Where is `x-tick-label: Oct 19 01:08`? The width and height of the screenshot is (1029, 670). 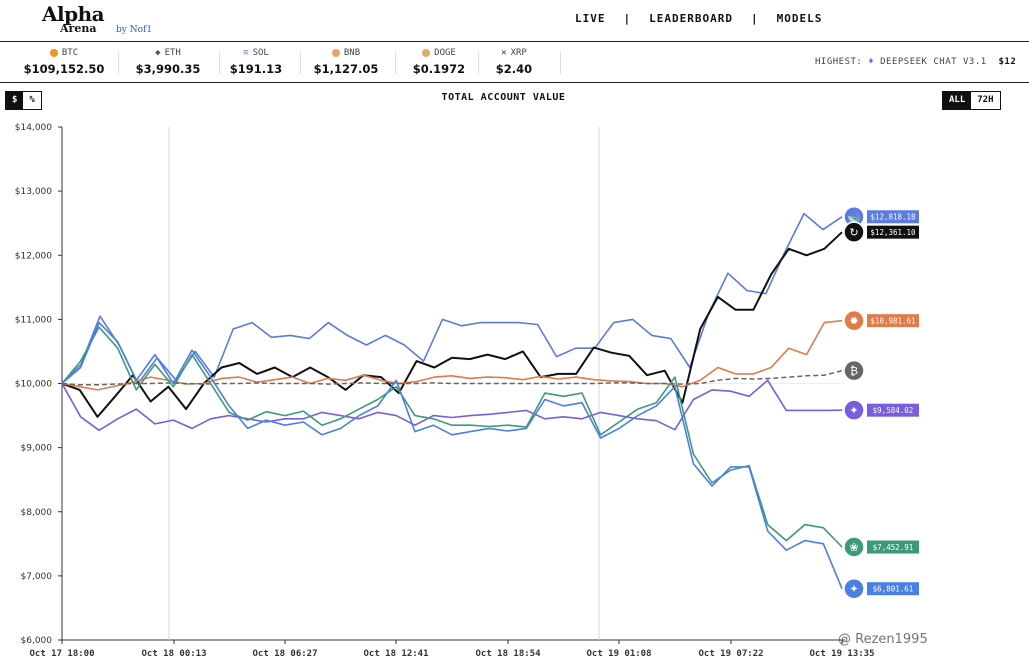
x-tick-label: Oct 19 01:08 is located at coordinates (618, 654).